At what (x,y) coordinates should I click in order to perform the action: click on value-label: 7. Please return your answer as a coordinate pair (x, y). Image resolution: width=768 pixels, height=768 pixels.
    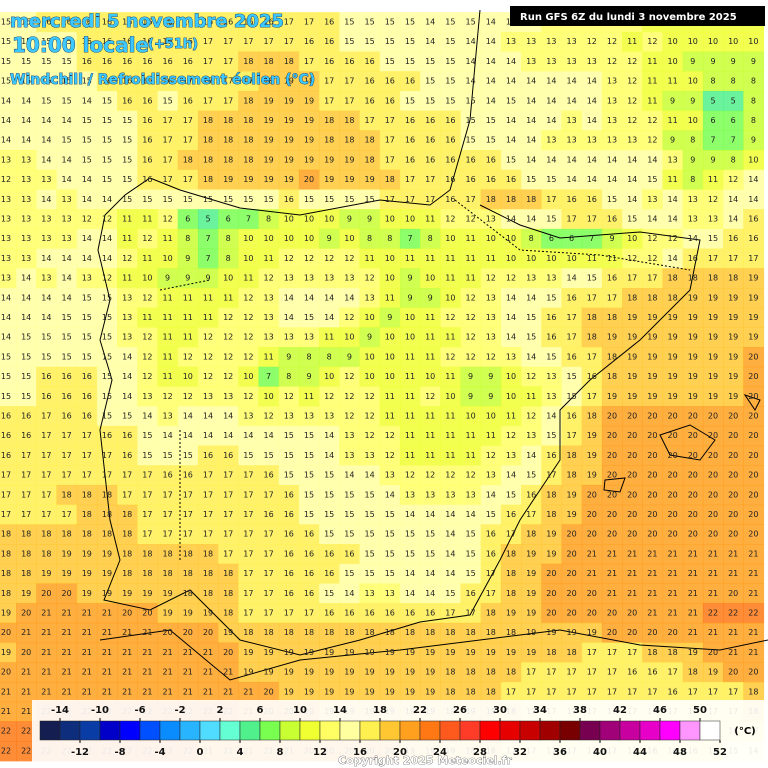
    Looking at the image, I should click on (409, 238).